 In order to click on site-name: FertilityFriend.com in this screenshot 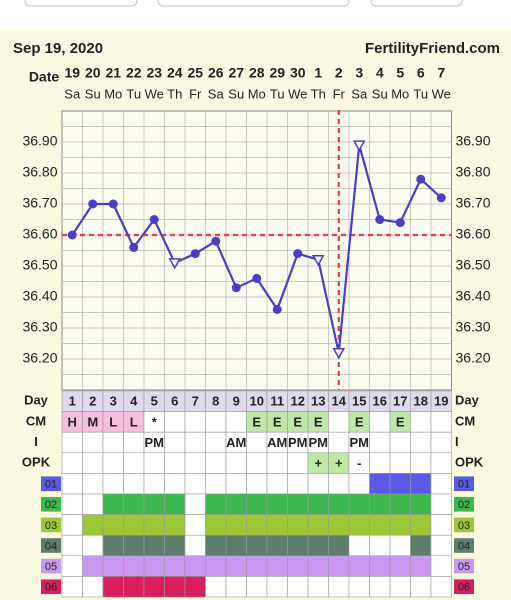, I will do `click(432, 48)`.